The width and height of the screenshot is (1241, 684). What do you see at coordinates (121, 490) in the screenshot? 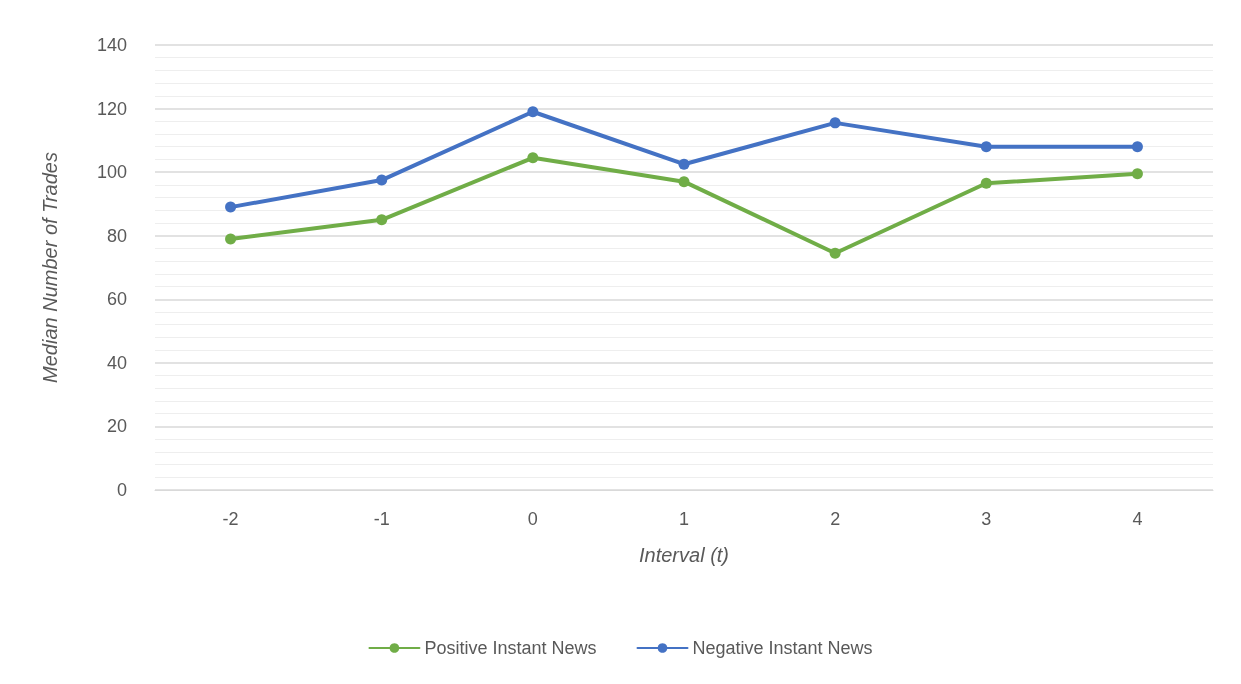
I see `y-tick-label: 0` at bounding box center [121, 490].